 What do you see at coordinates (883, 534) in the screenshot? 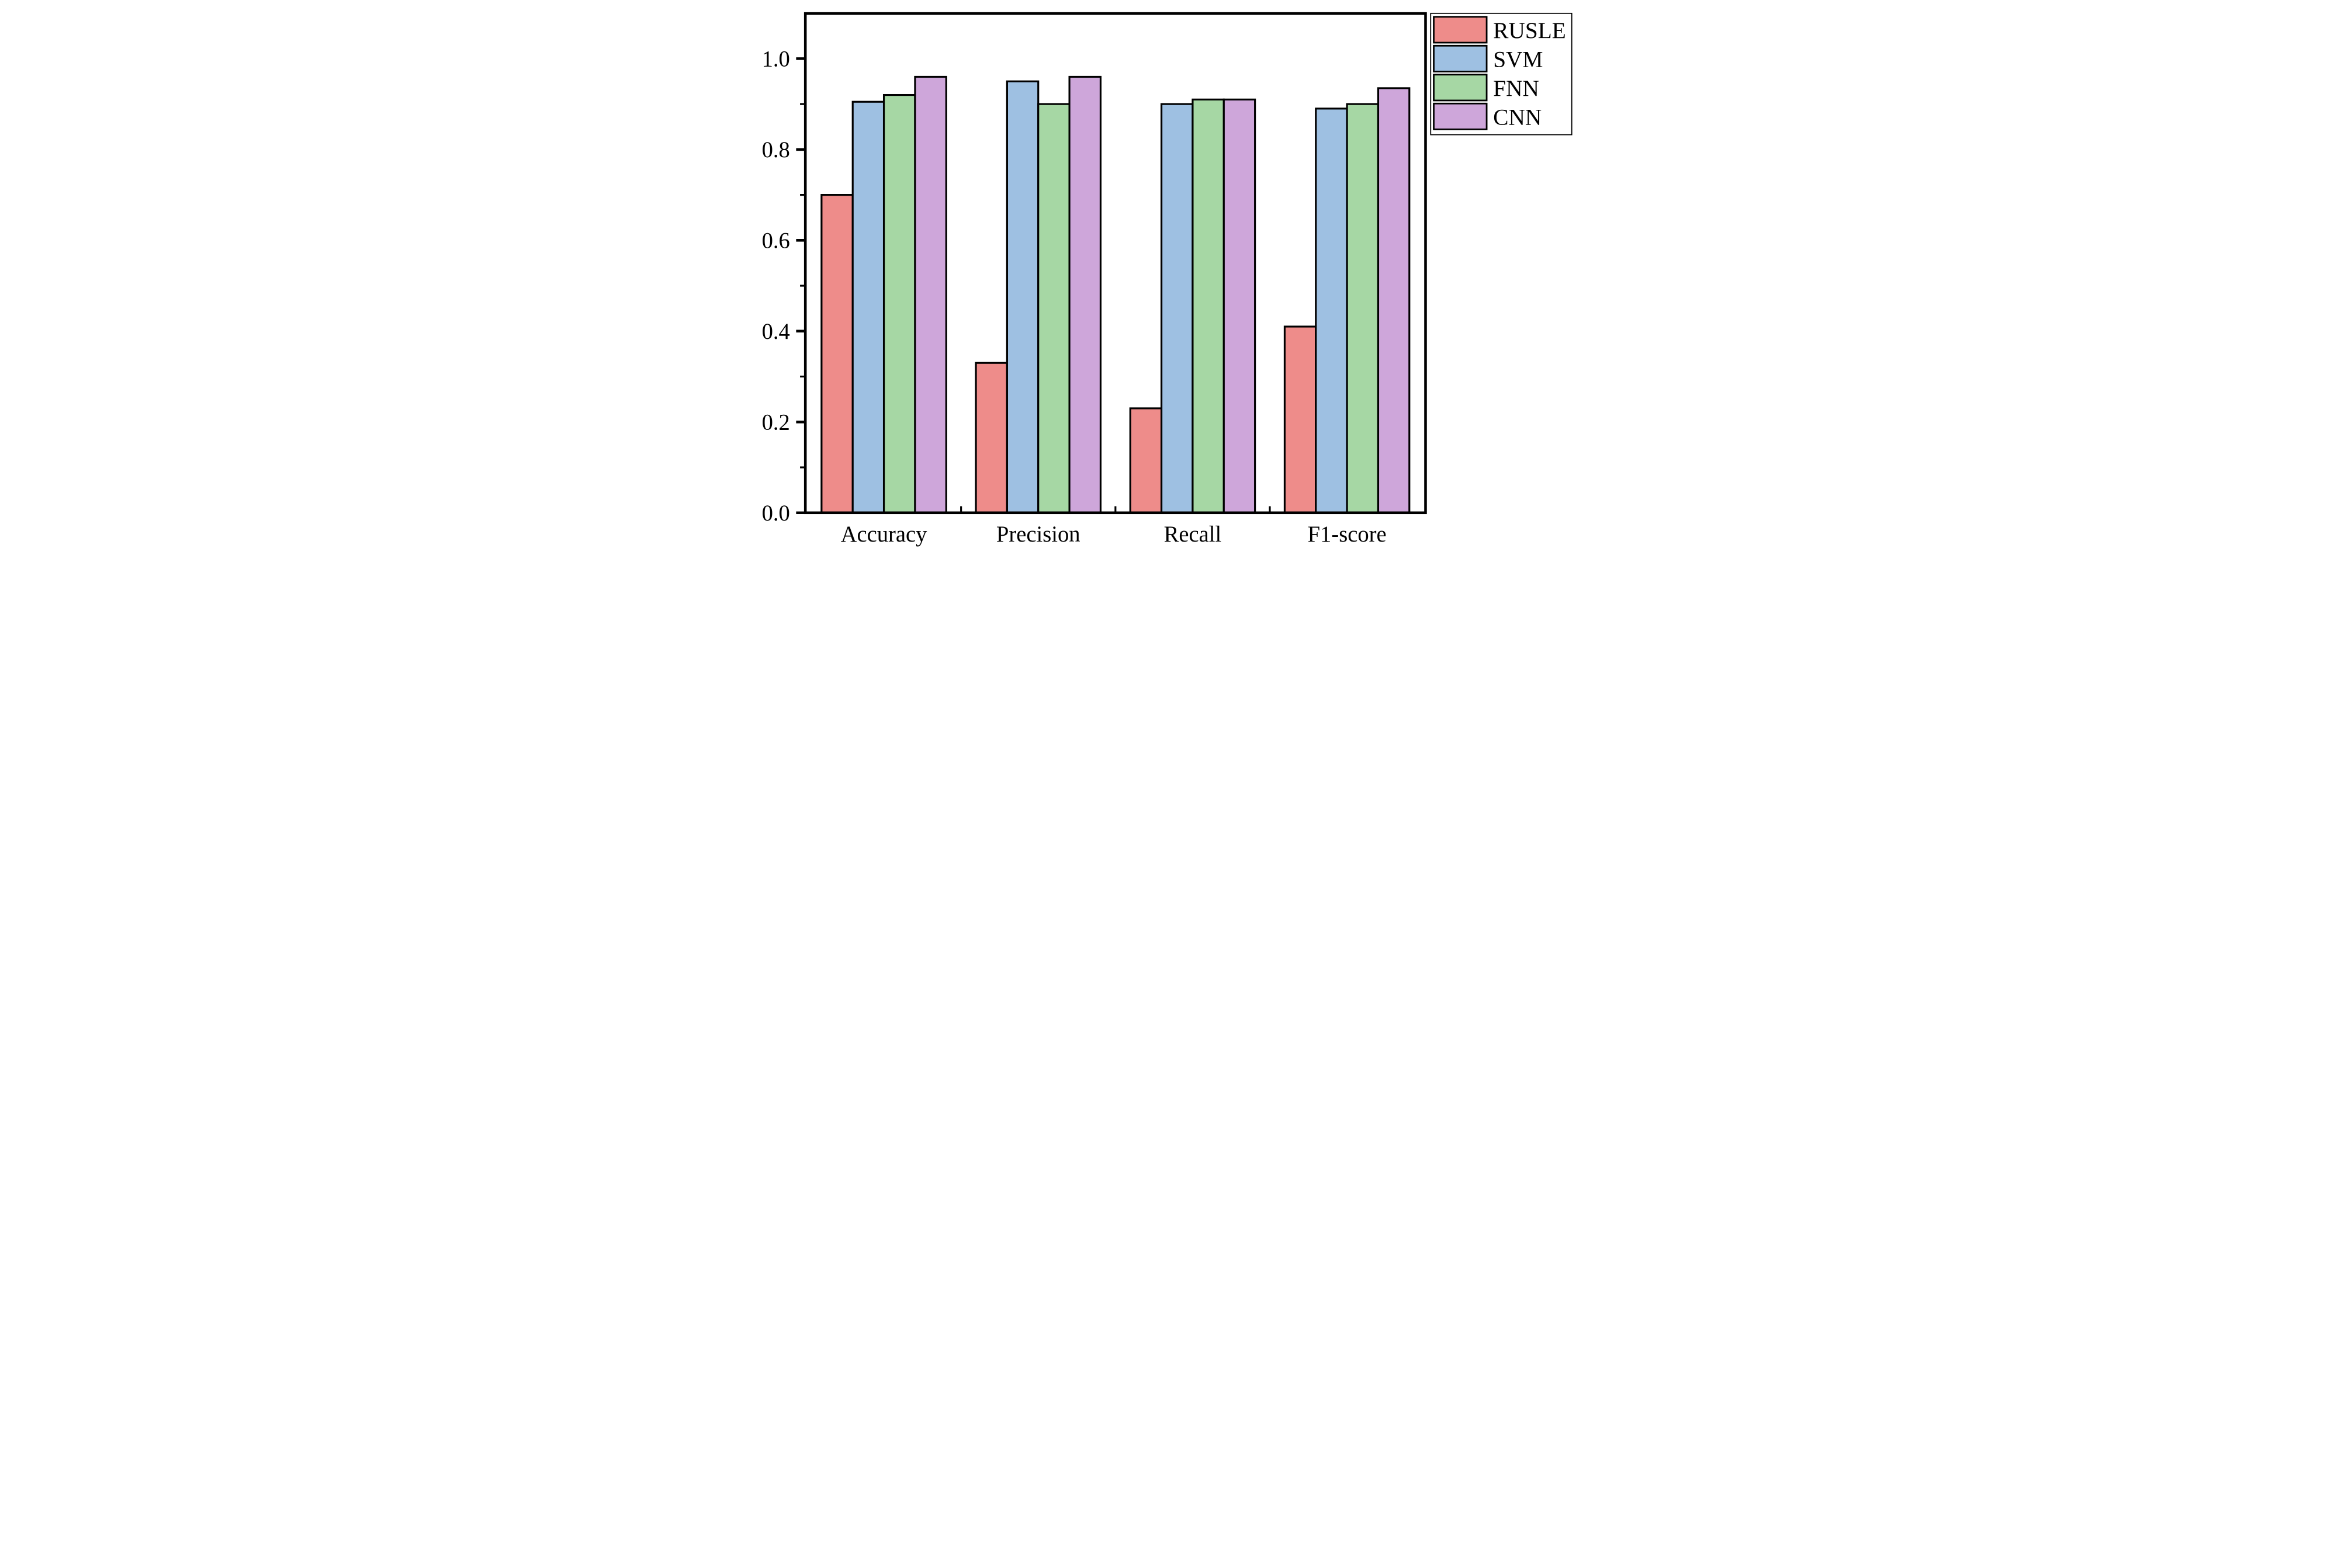
I see `x-category-label-accuracy: Accuracy` at bounding box center [883, 534].